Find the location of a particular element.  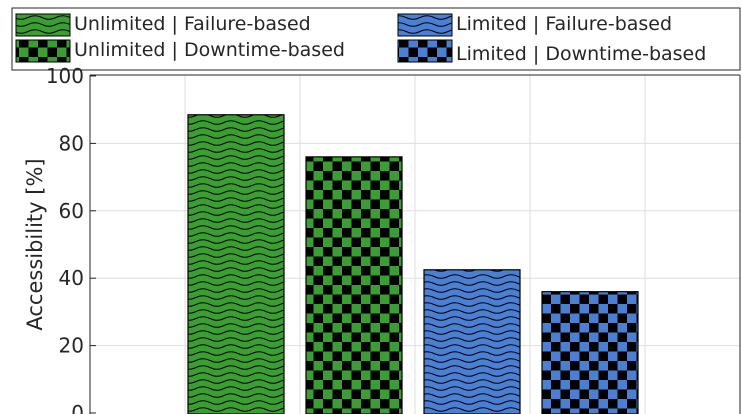

y-axis-ticks: 0 20 40 60 80 100 is located at coordinates (71, 239).